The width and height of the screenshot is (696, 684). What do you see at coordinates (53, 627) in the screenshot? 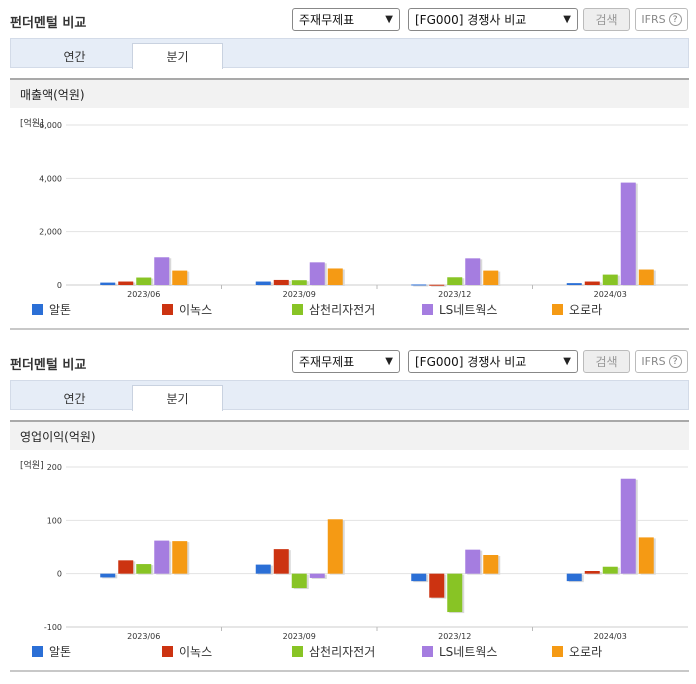
I see `y-tick-label: -100` at bounding box center [53, 627].